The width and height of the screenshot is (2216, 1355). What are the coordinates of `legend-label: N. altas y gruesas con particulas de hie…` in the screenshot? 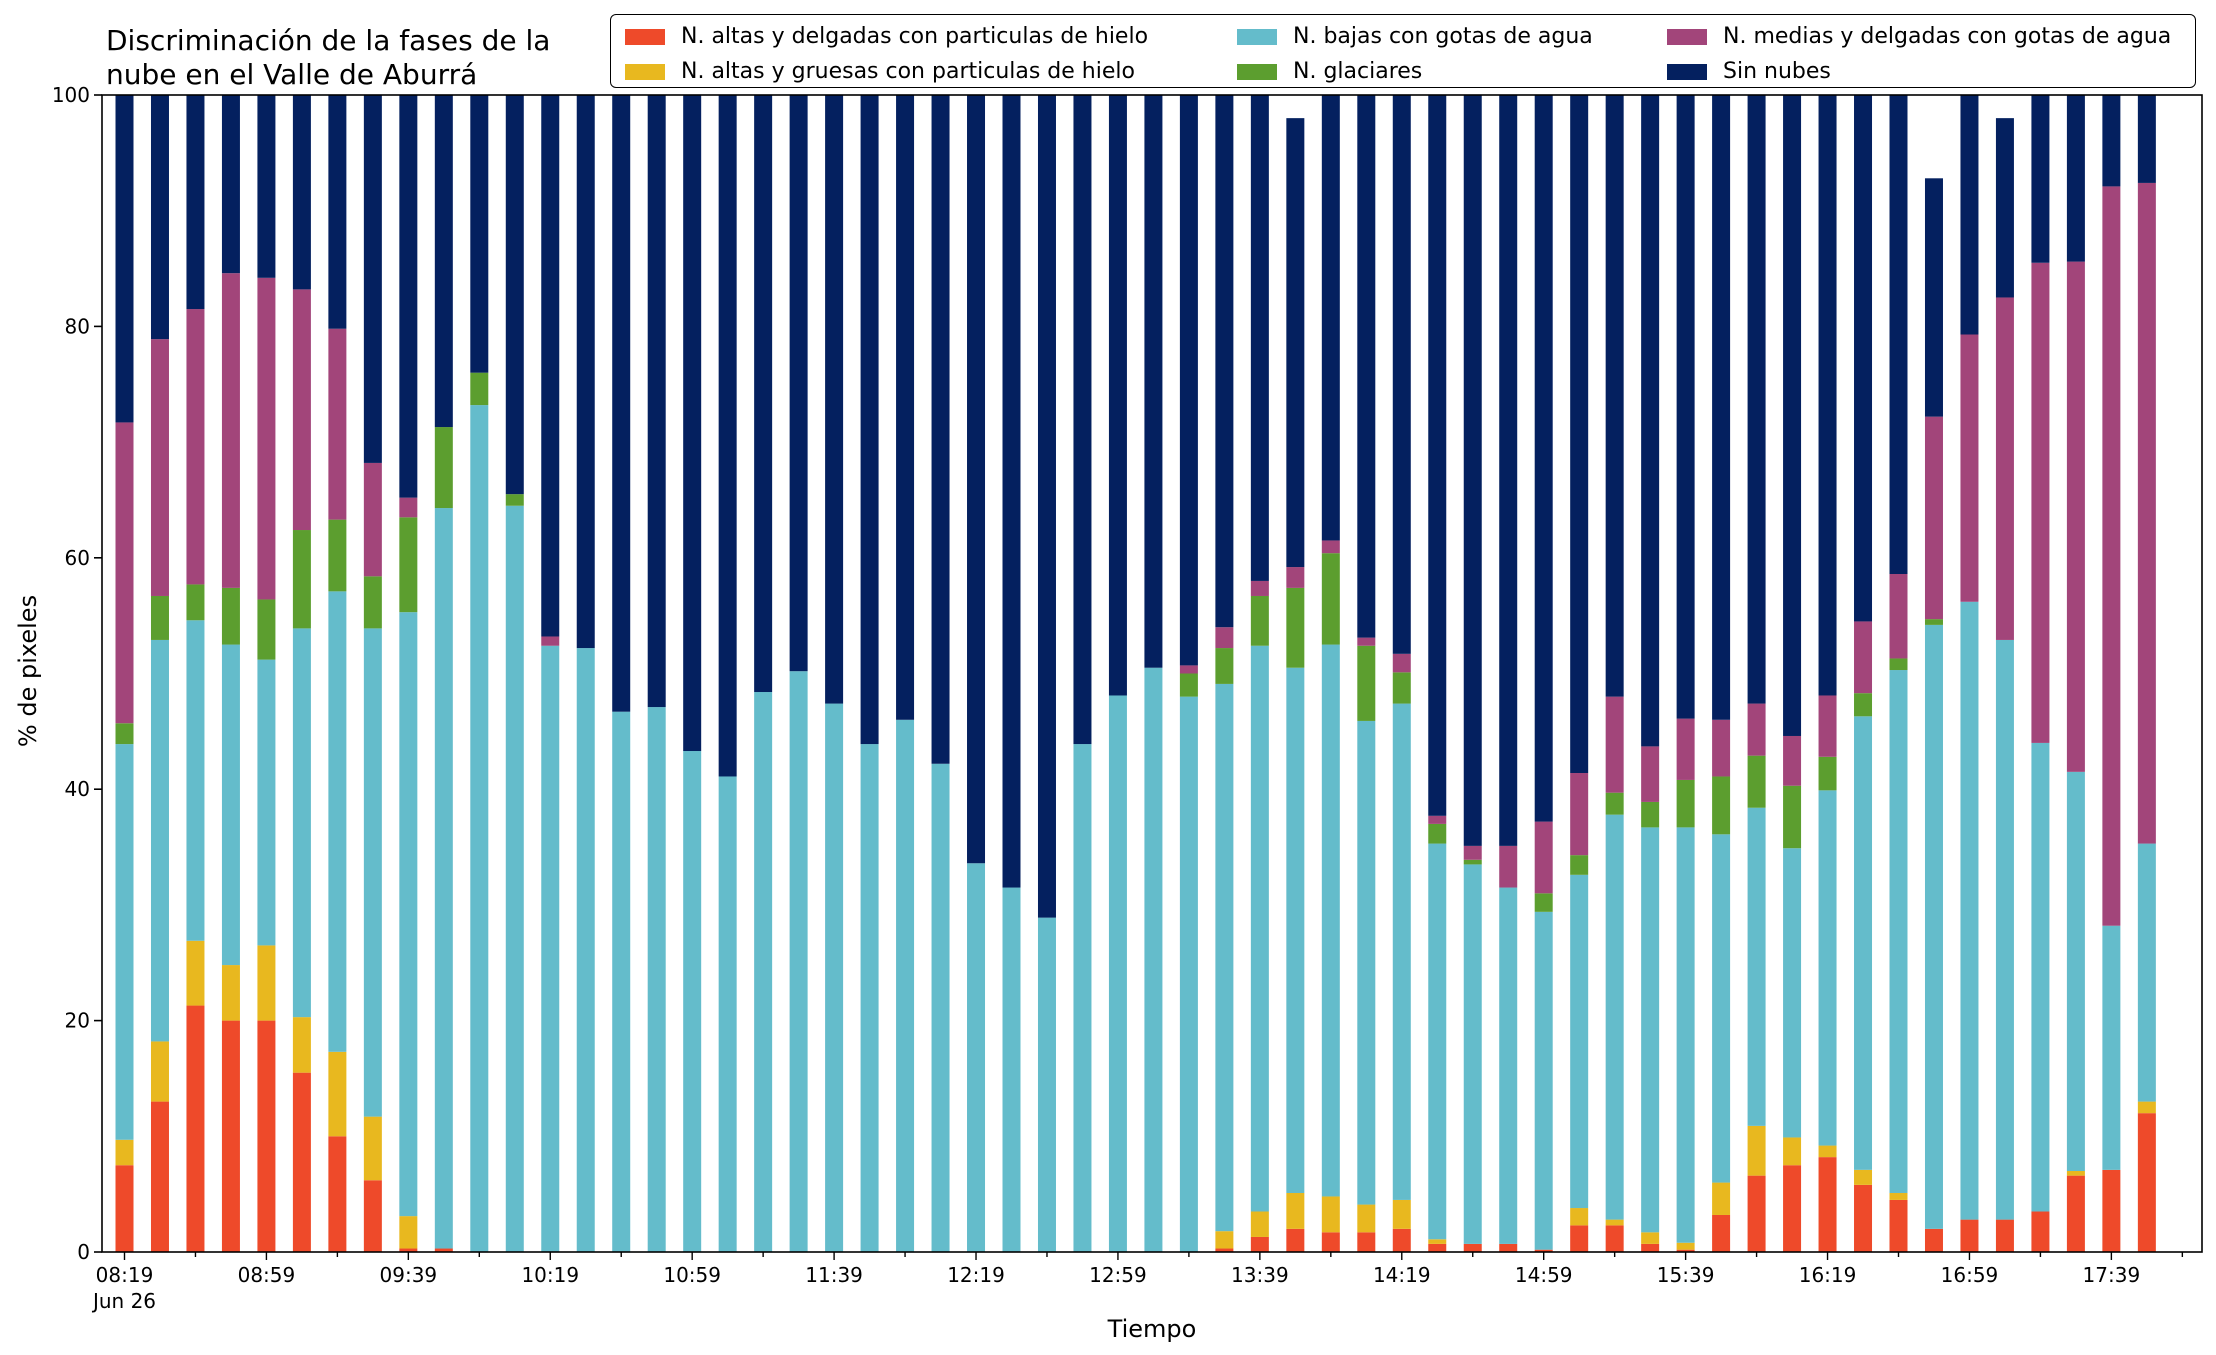 It's located at (908, 71).